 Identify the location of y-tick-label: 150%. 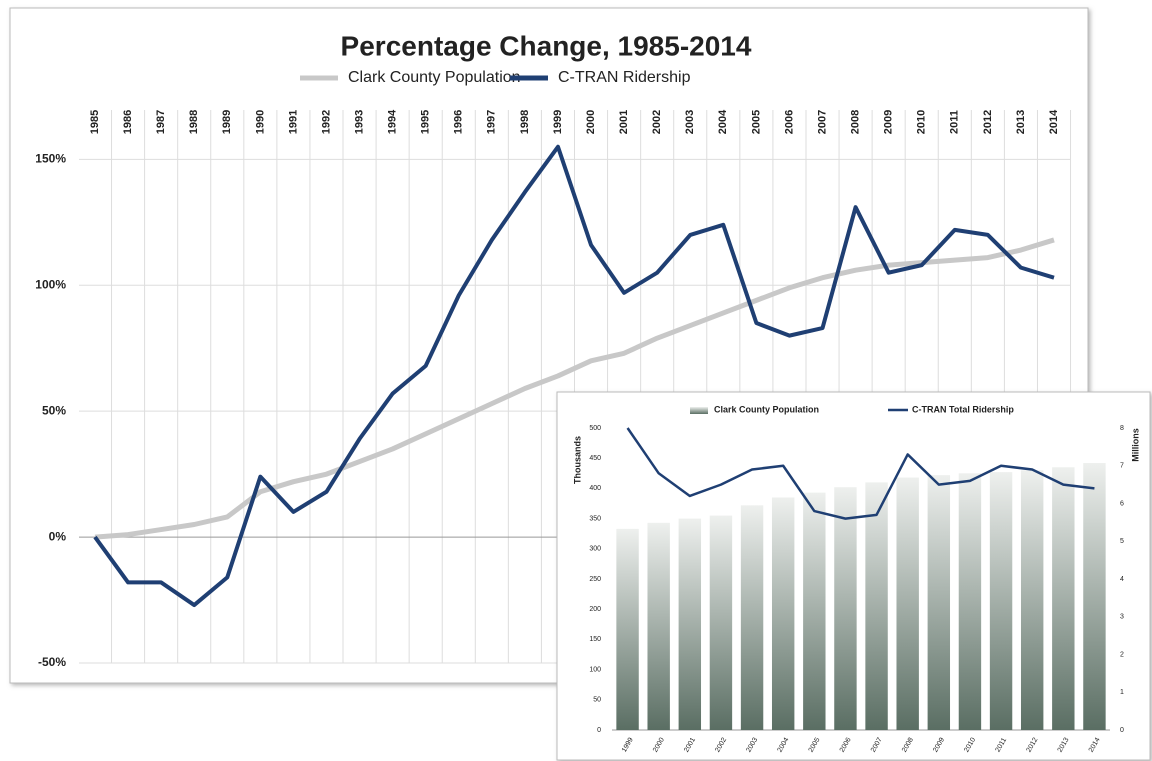
(50, 159).